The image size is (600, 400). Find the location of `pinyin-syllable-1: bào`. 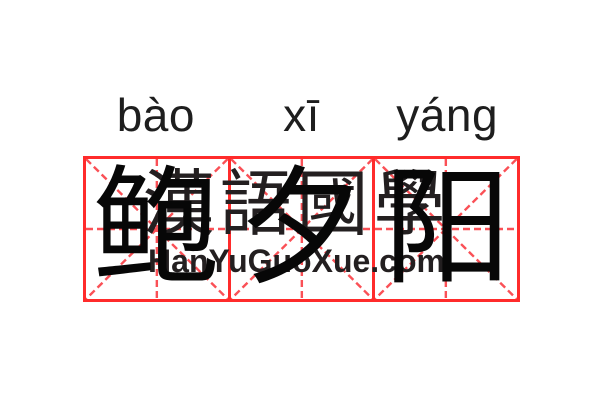

pinyin-syllable-1: bào is located at coordinates (155, 115).